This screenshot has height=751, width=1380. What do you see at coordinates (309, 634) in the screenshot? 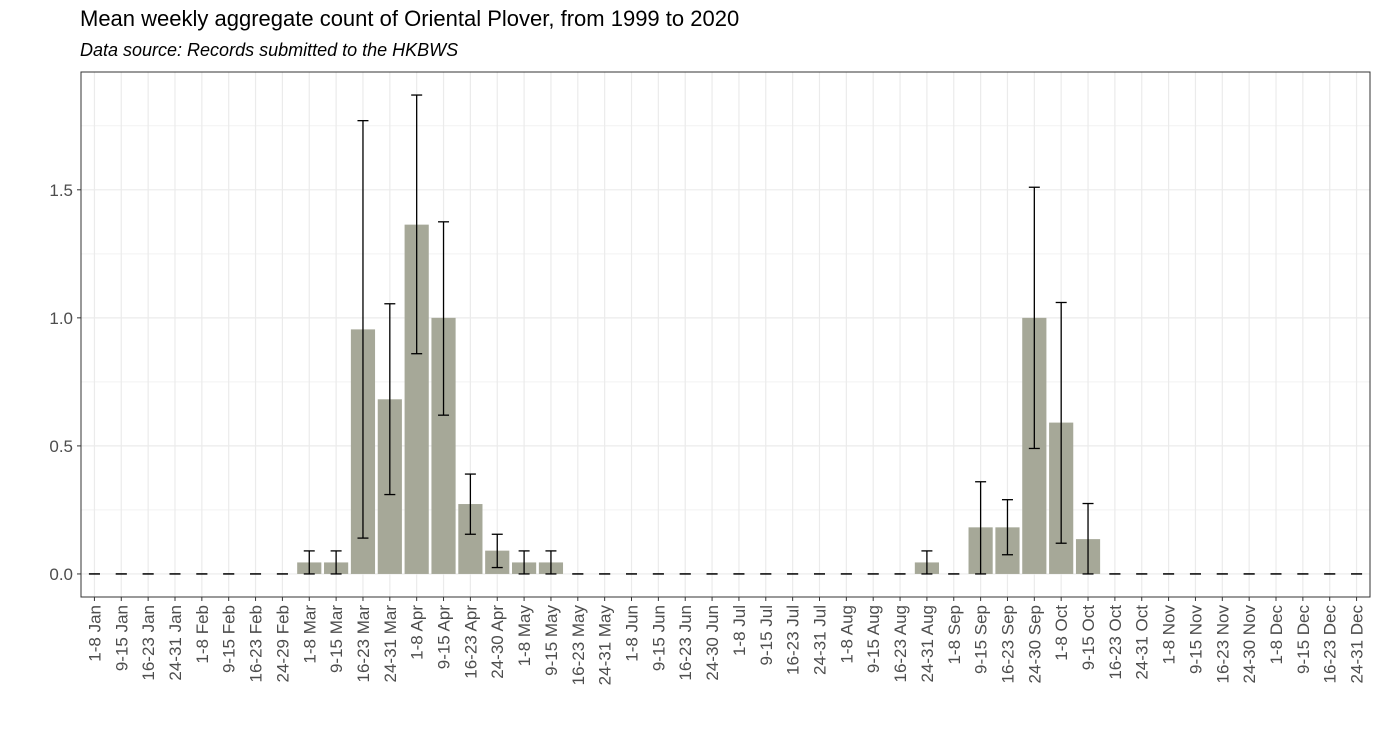
I see `x-tick-label: 1-8 Mar` at bounding box center [309, 634].